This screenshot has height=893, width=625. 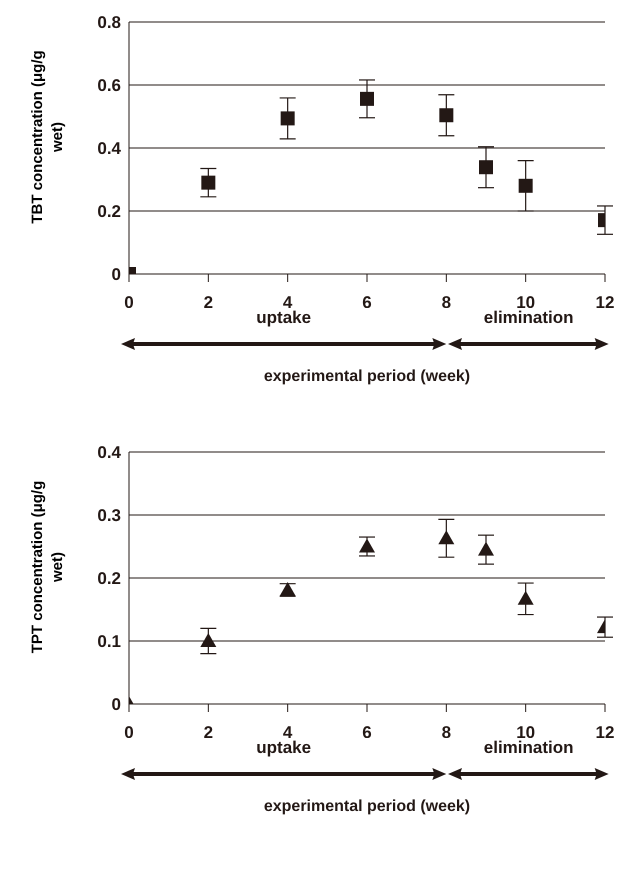 What do you see at coordinates (109, 516) in the screenshot?
I see `y-tick-label: 0.3` at bounding box center [109, 516].